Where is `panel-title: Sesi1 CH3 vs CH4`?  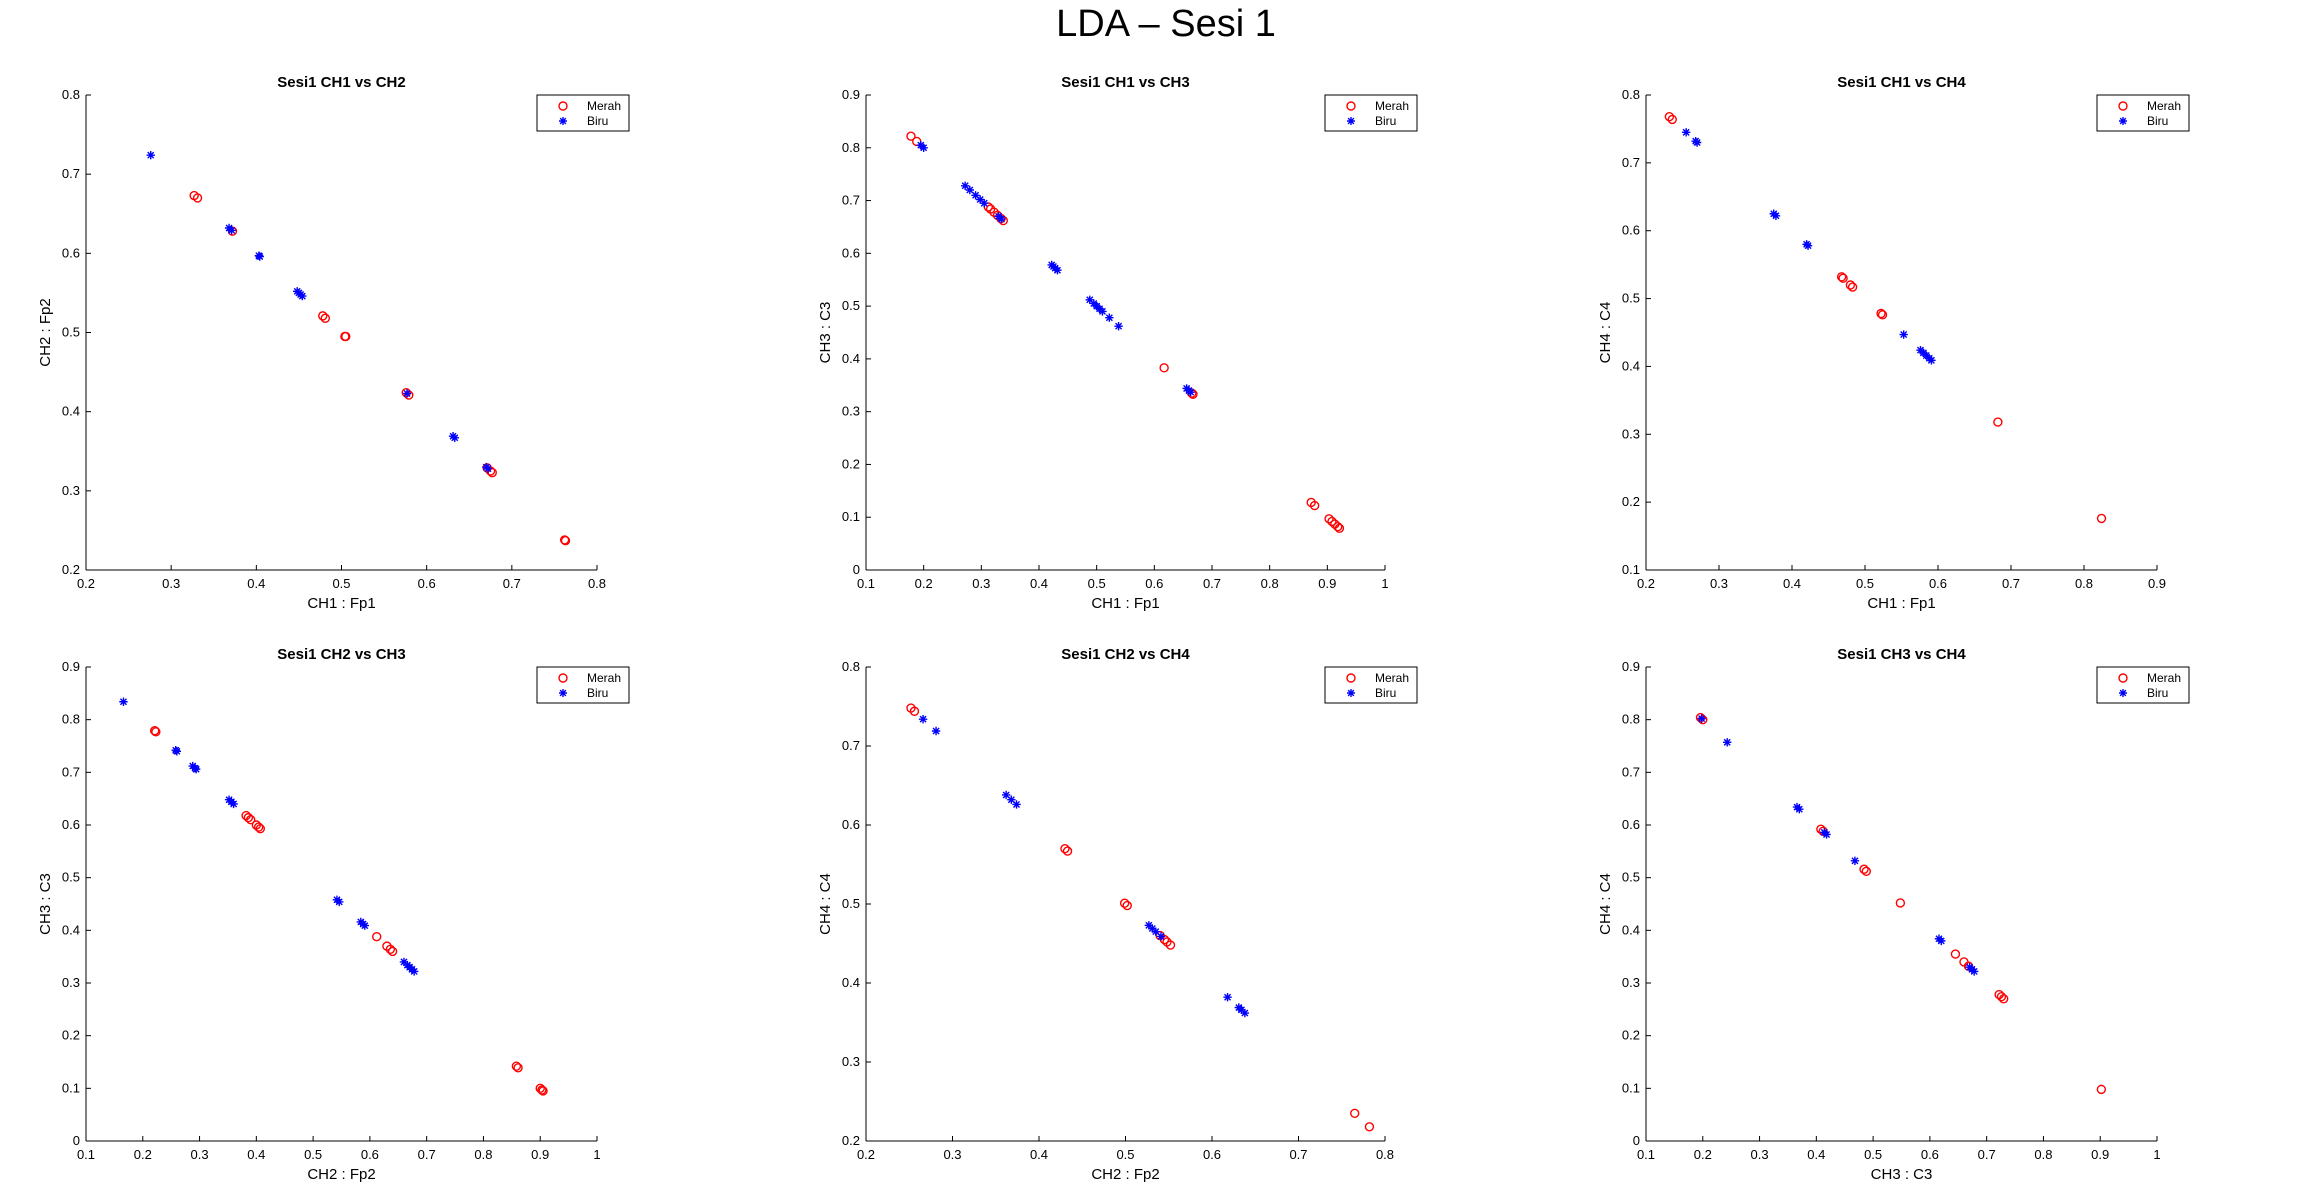 panel-title: Sesi1 CH3 vs CH4 is located at coordinates (1901, 654).